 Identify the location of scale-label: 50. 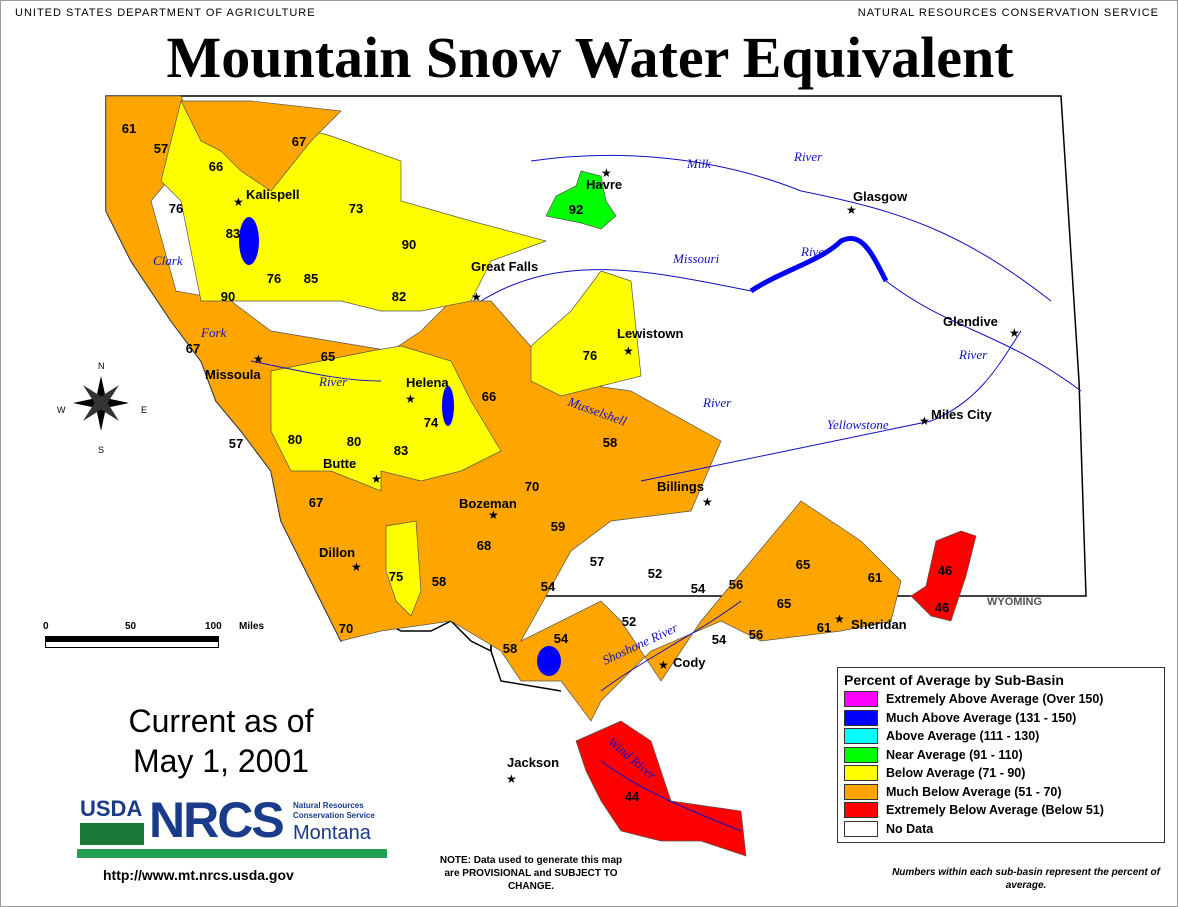
(131, 626).